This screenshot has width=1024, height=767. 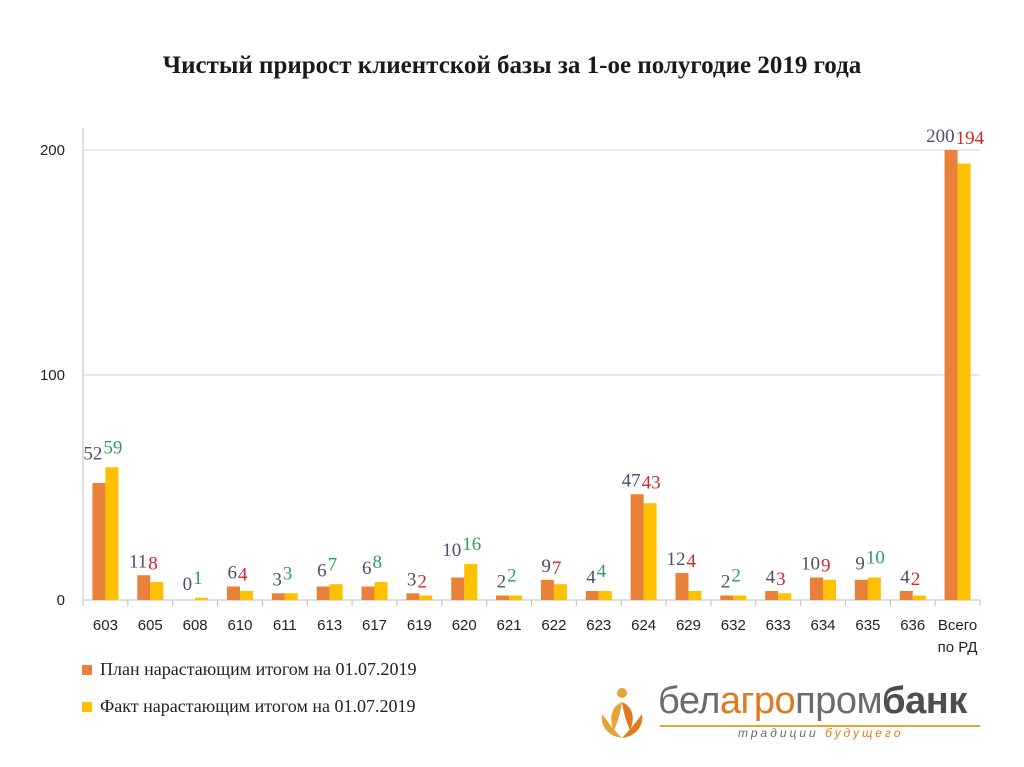 What do you see at coordinates (820, 726) in the screenshot?
I see `logo-rule` at bounding box center [820, 726].